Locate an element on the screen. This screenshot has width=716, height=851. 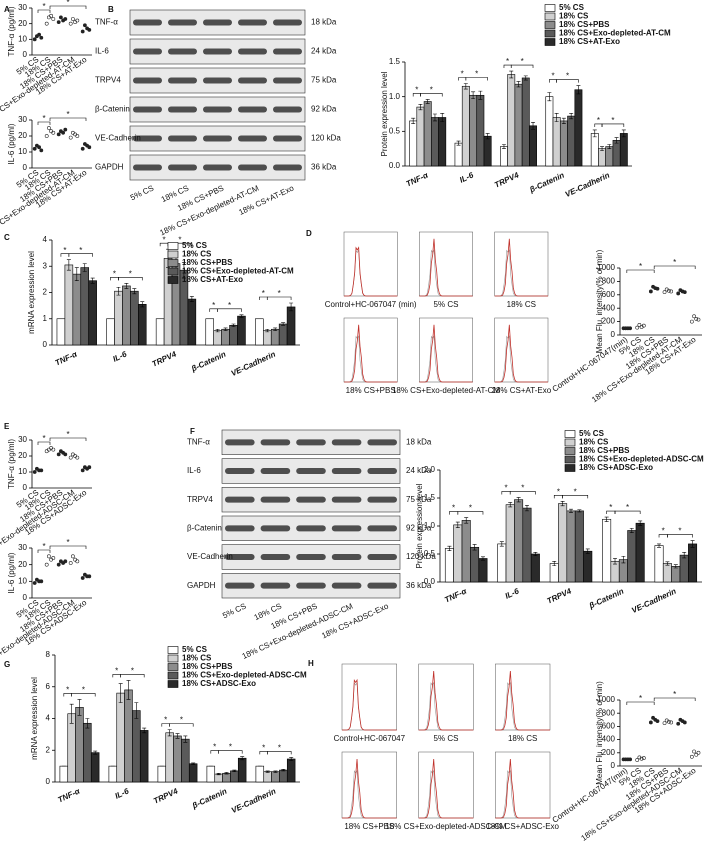
legend-label: 18% CS is located at coordinates (197, 658).